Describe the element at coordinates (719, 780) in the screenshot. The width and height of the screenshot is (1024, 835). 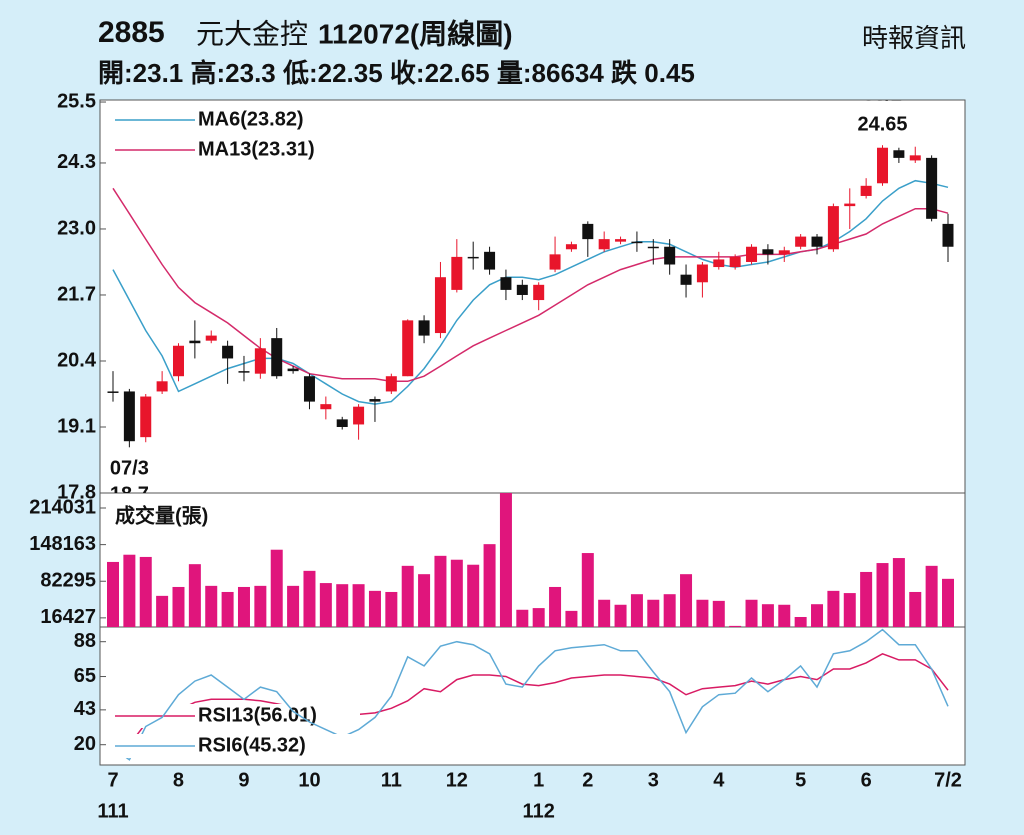
I see `x-tick-label: 4` at that location.